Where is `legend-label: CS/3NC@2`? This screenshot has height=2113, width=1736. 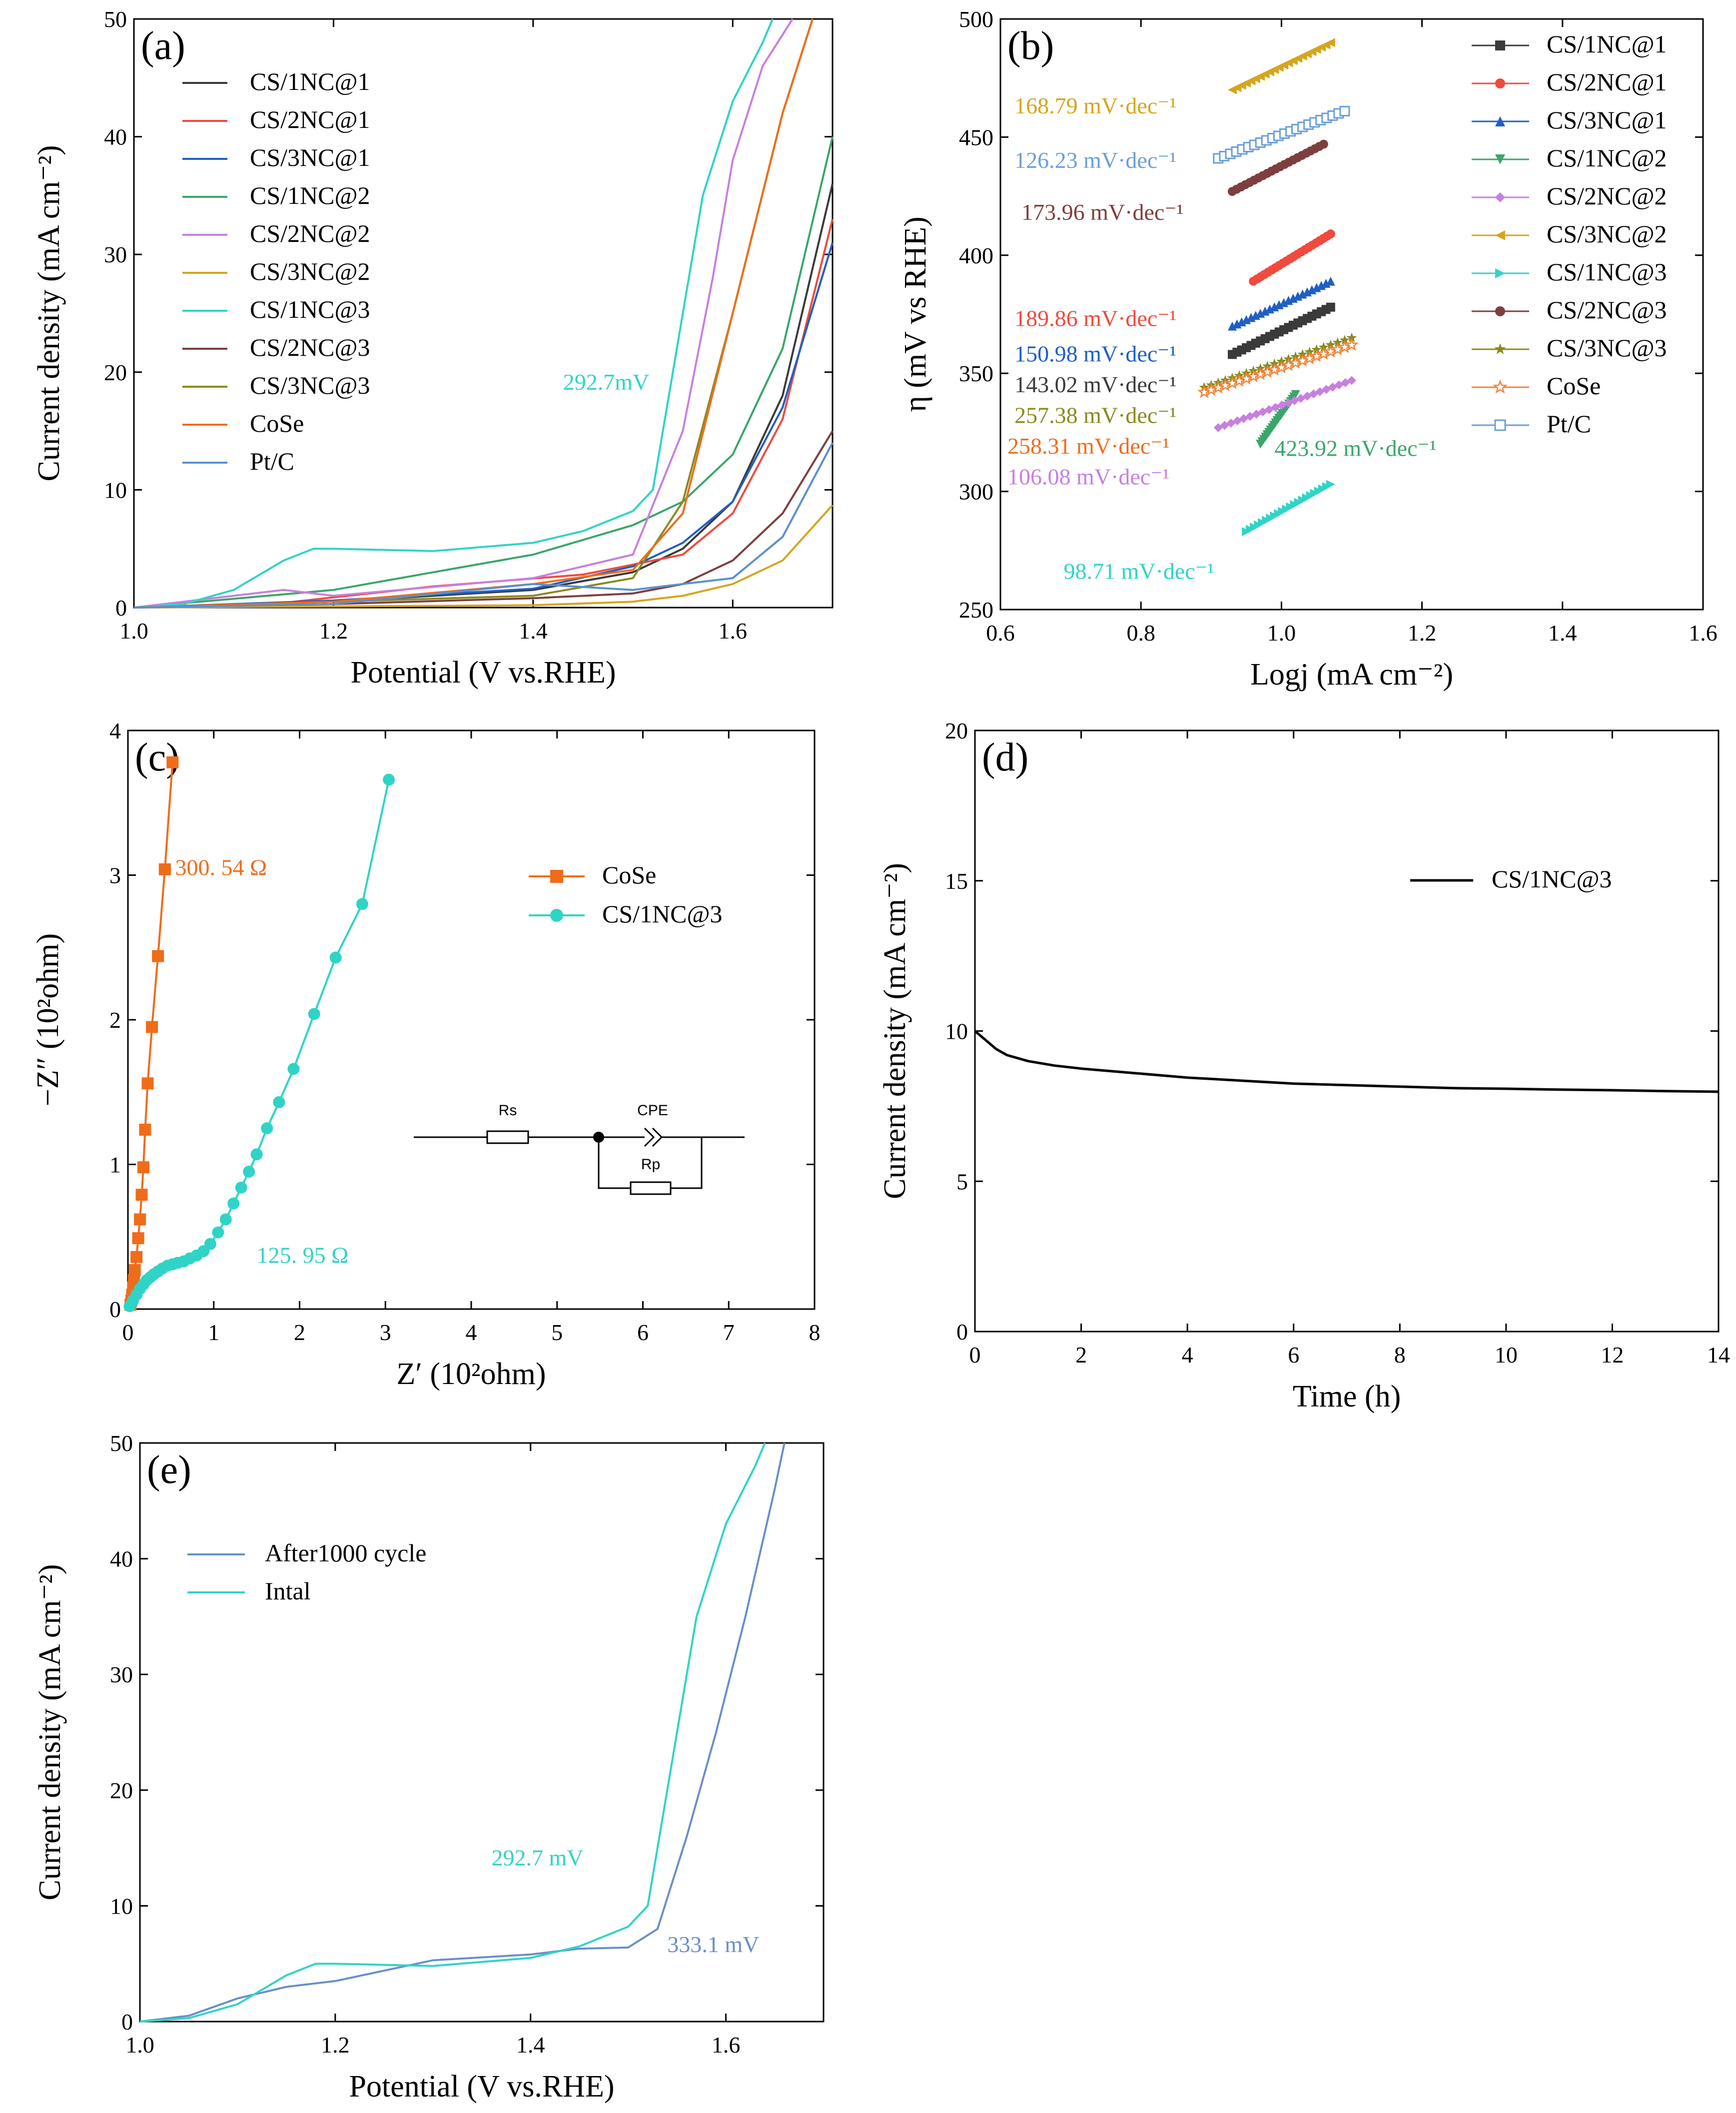 legend-label: CS/3NC@2 is located at coordinates (310, 271).